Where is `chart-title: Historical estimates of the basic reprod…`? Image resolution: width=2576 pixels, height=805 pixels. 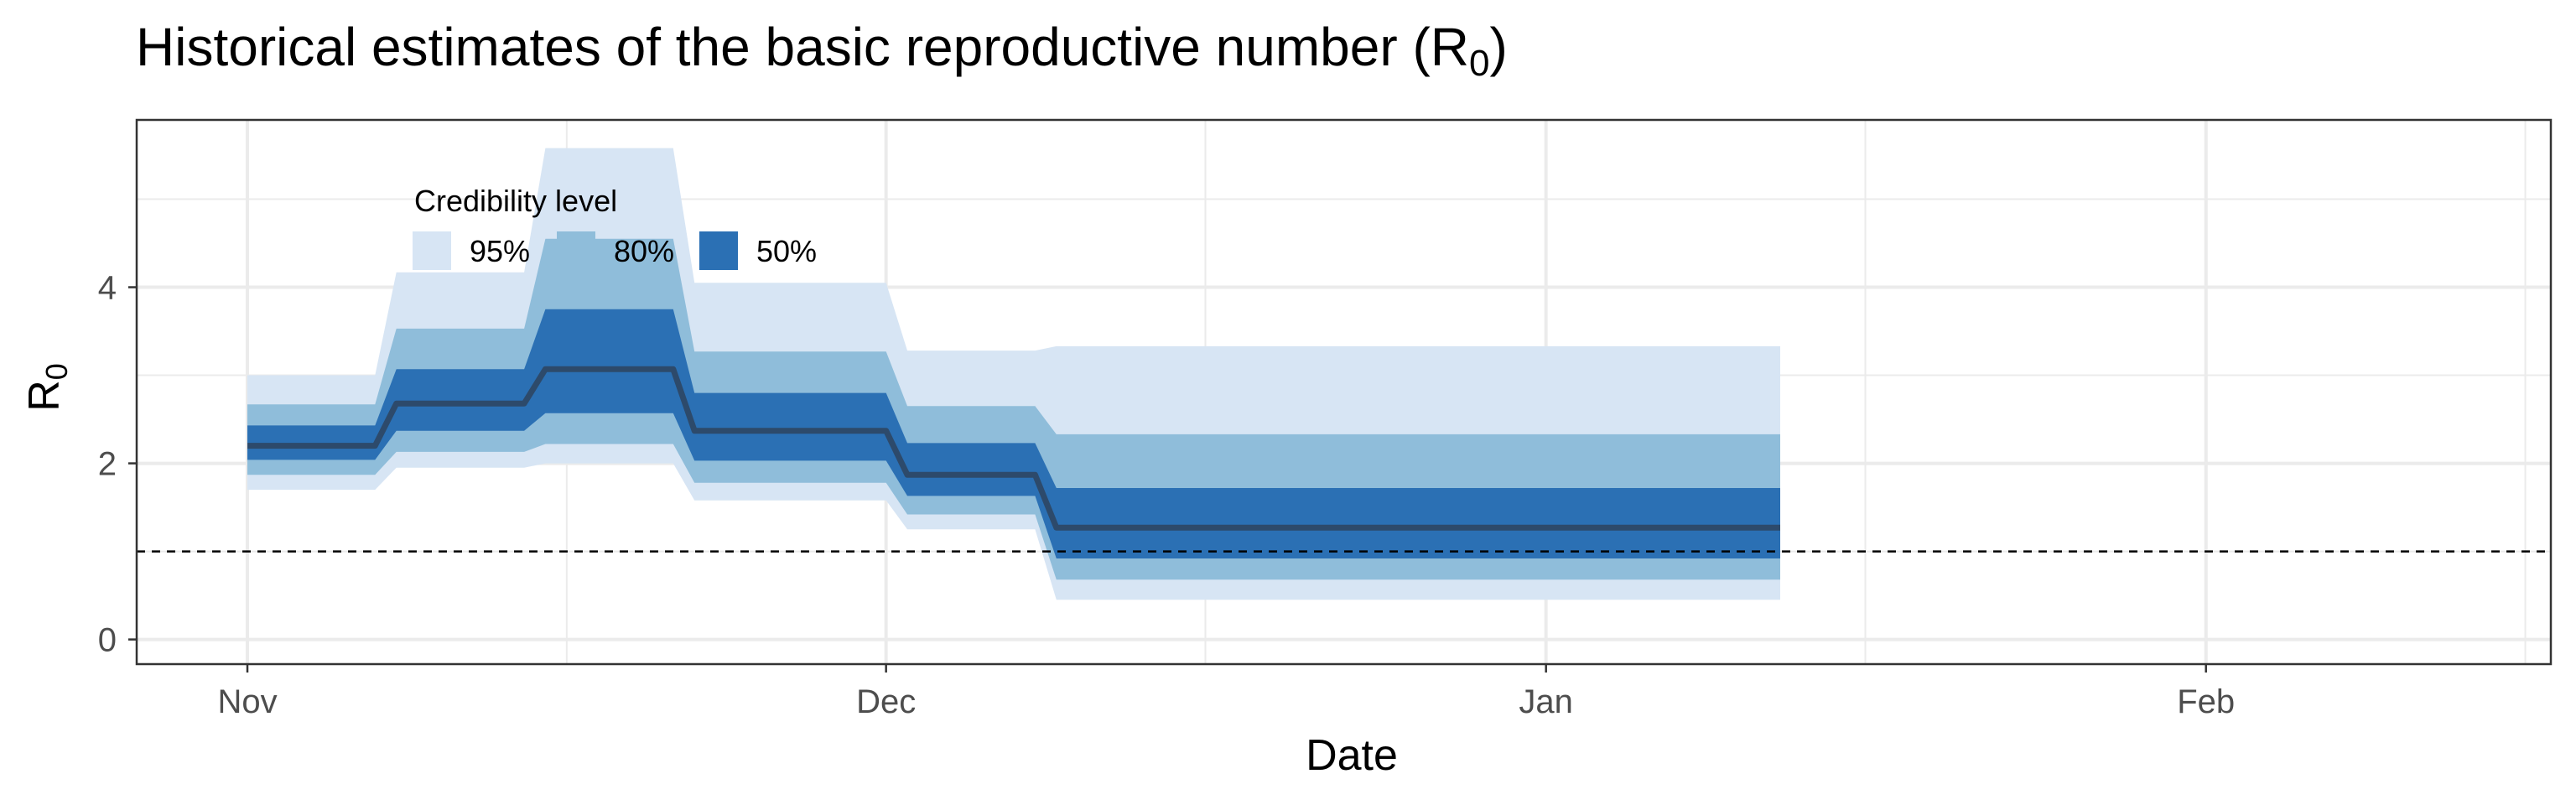 chart-title: Historical estimates of the basic reprod… is located at coordinates (822, 50).